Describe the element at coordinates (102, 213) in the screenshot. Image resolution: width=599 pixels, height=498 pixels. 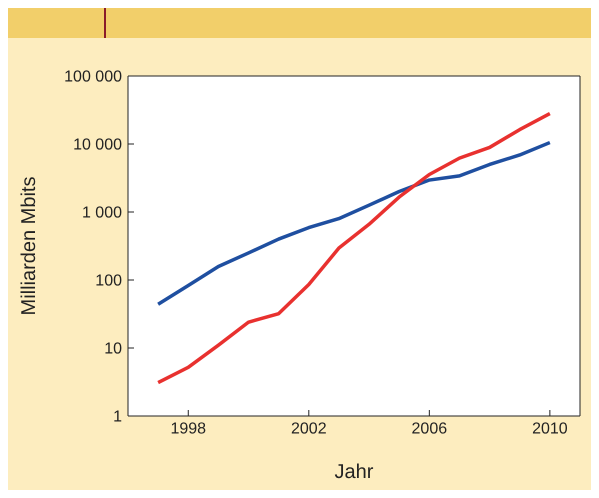
I see `y-tick-label: 1 000` at that location.